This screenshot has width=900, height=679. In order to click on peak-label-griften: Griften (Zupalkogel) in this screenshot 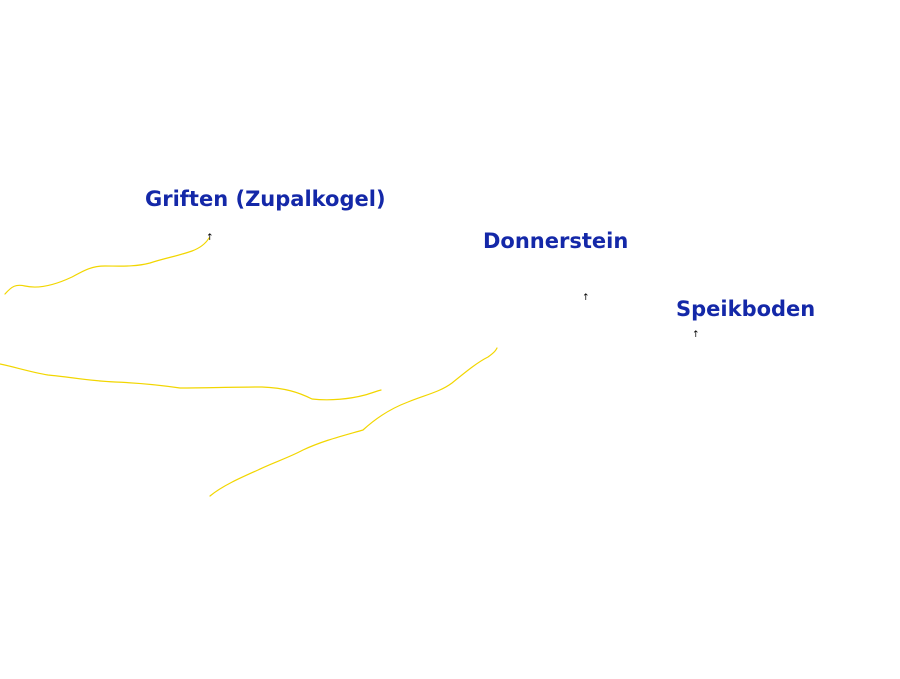, I will do `click(265, 199)`.